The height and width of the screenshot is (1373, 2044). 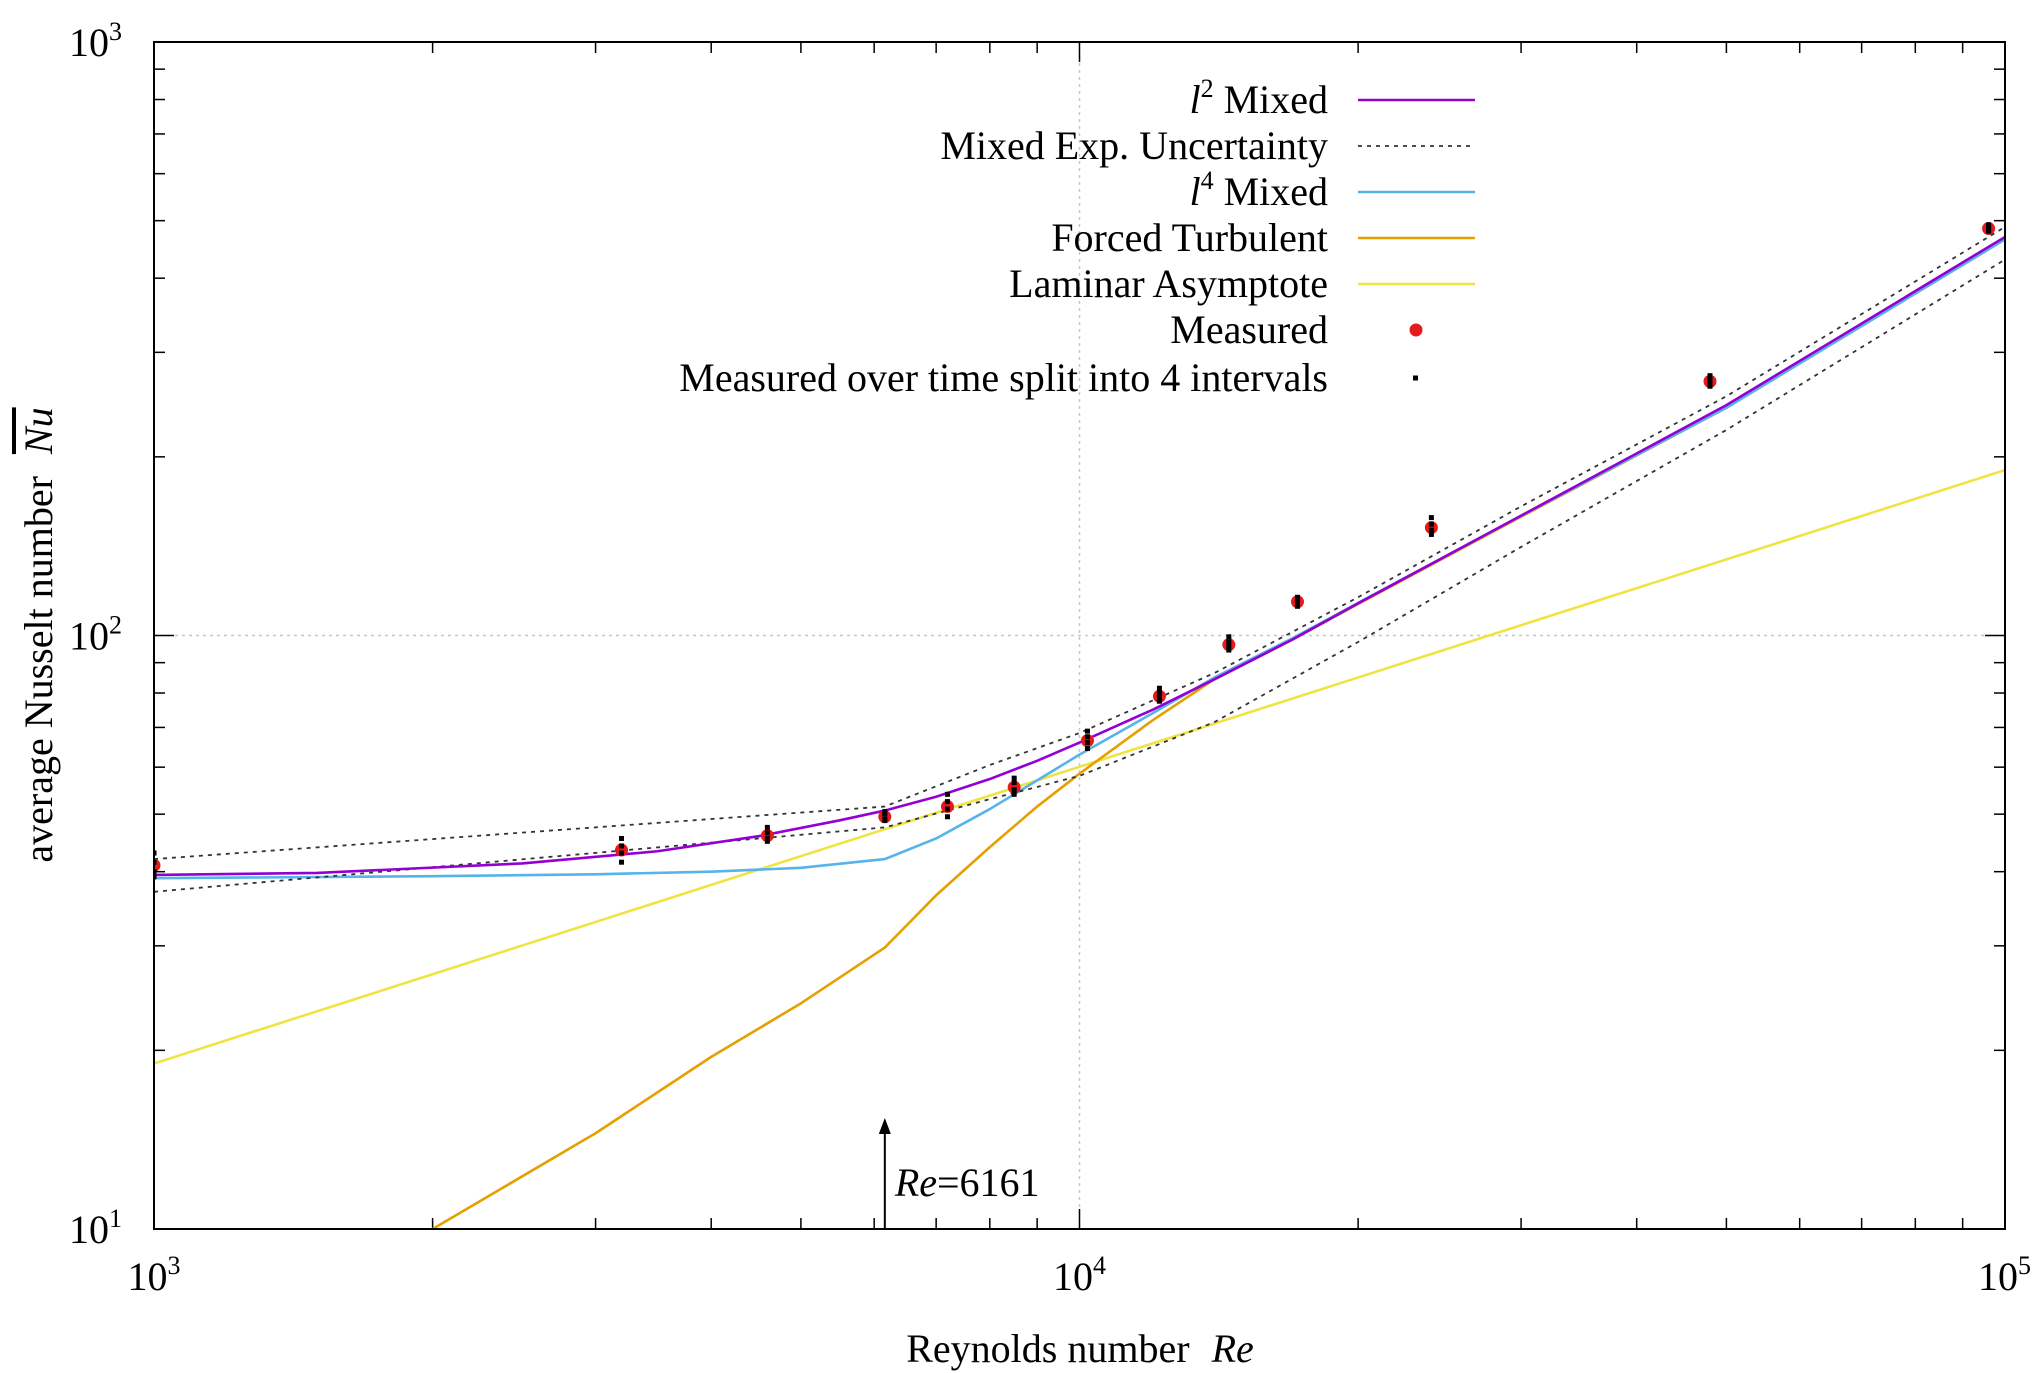 I want to click on annotation-label: Re=6161, so click(x=967, y=1182).